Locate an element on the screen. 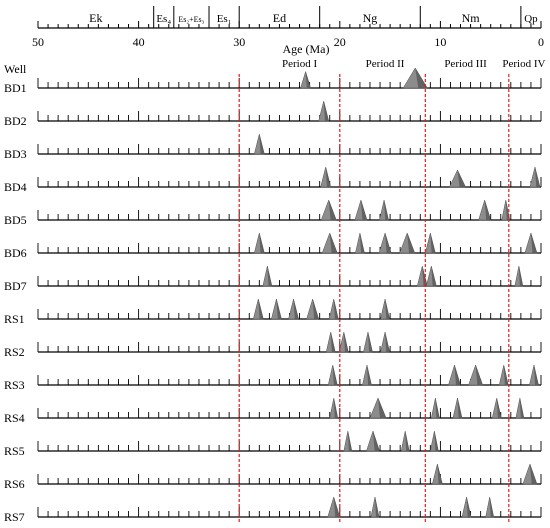 The height and width of the screenshot is (528, 550). period-label: Period III is located at coordinates (465, 64).